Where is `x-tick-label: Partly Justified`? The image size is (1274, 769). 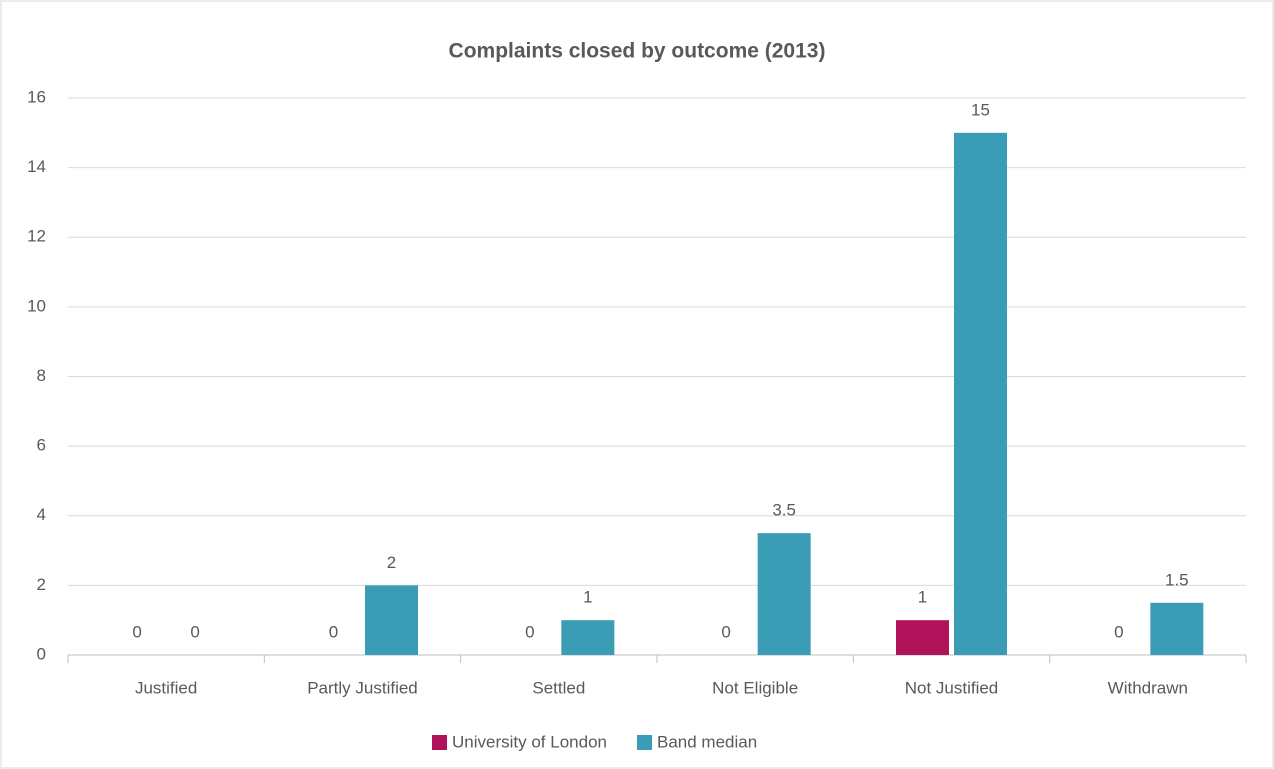 x-tick-label: Partly Justified is located at coordinates (362, 687).